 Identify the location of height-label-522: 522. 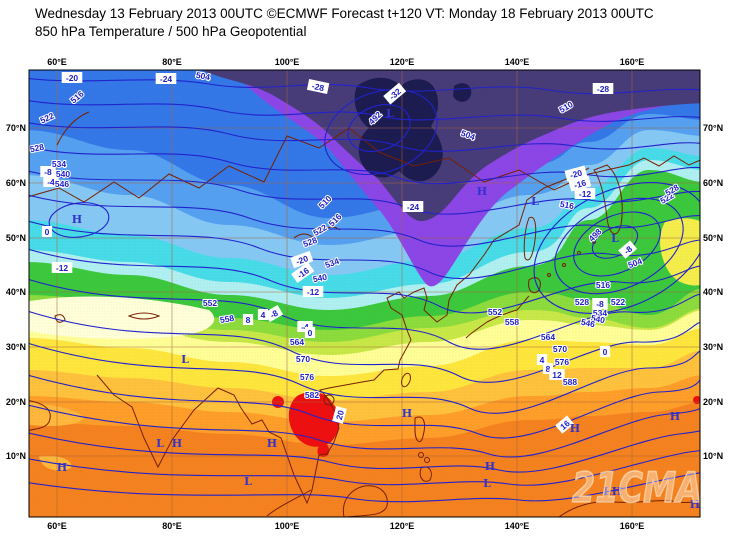
(618, 302).